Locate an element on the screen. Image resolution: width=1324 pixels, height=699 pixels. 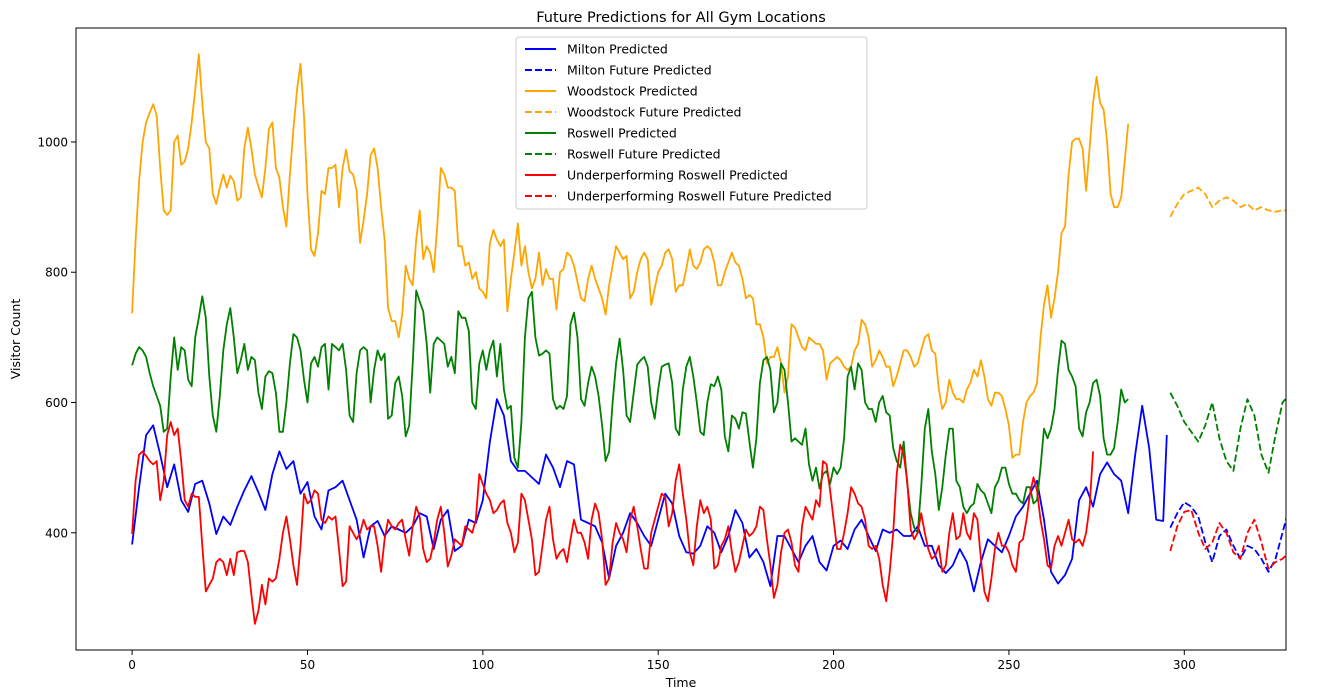
legend-label: Roswell Predicted is located at coordinates (622, 133).